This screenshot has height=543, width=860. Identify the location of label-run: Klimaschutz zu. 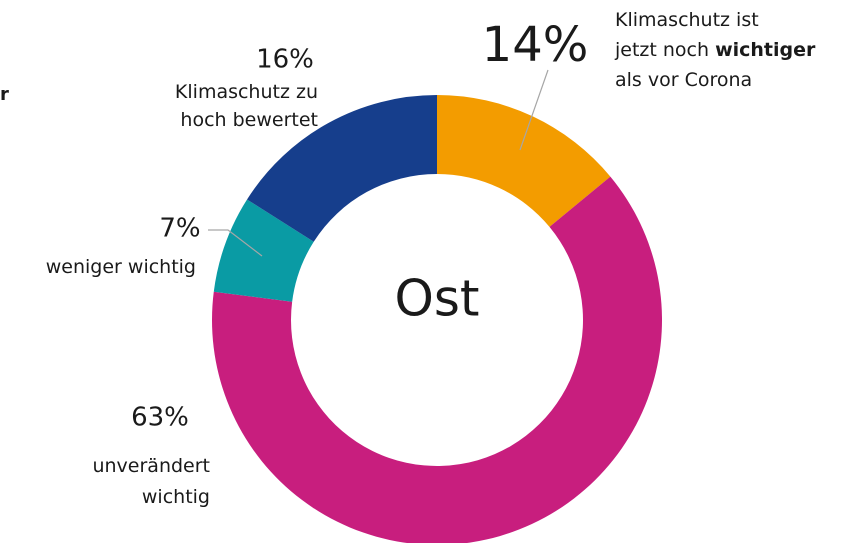
(246, 92).